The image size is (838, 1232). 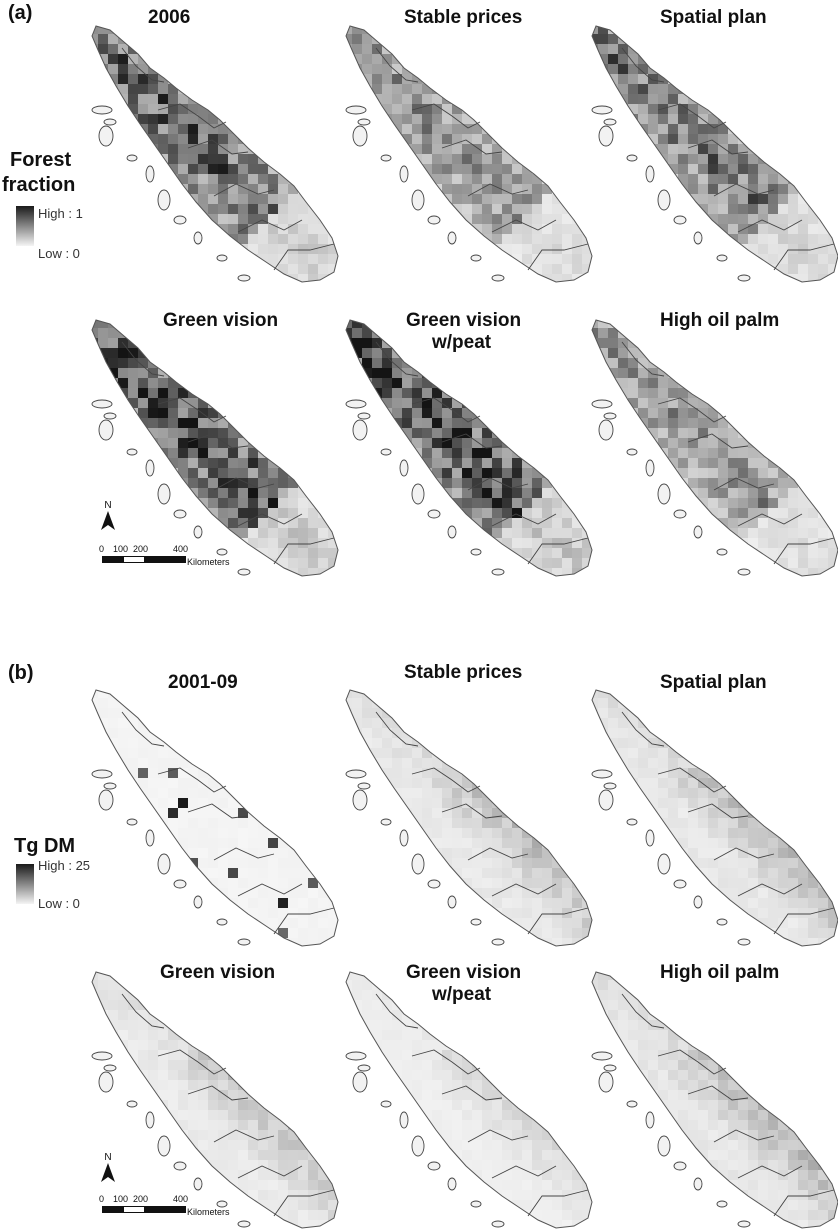 I want to click on legend-b-color-ramp, so click(x=25, y=884).